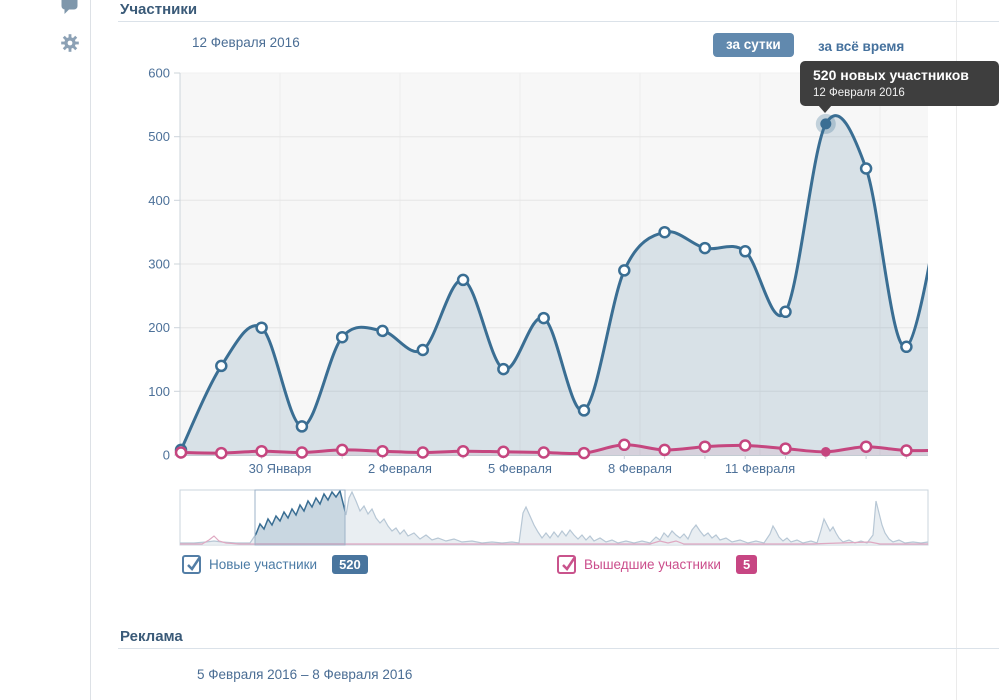  Describe the element at coordinates (159, 327) in the screenshot. I see `y-axis-label: 200` at that location.